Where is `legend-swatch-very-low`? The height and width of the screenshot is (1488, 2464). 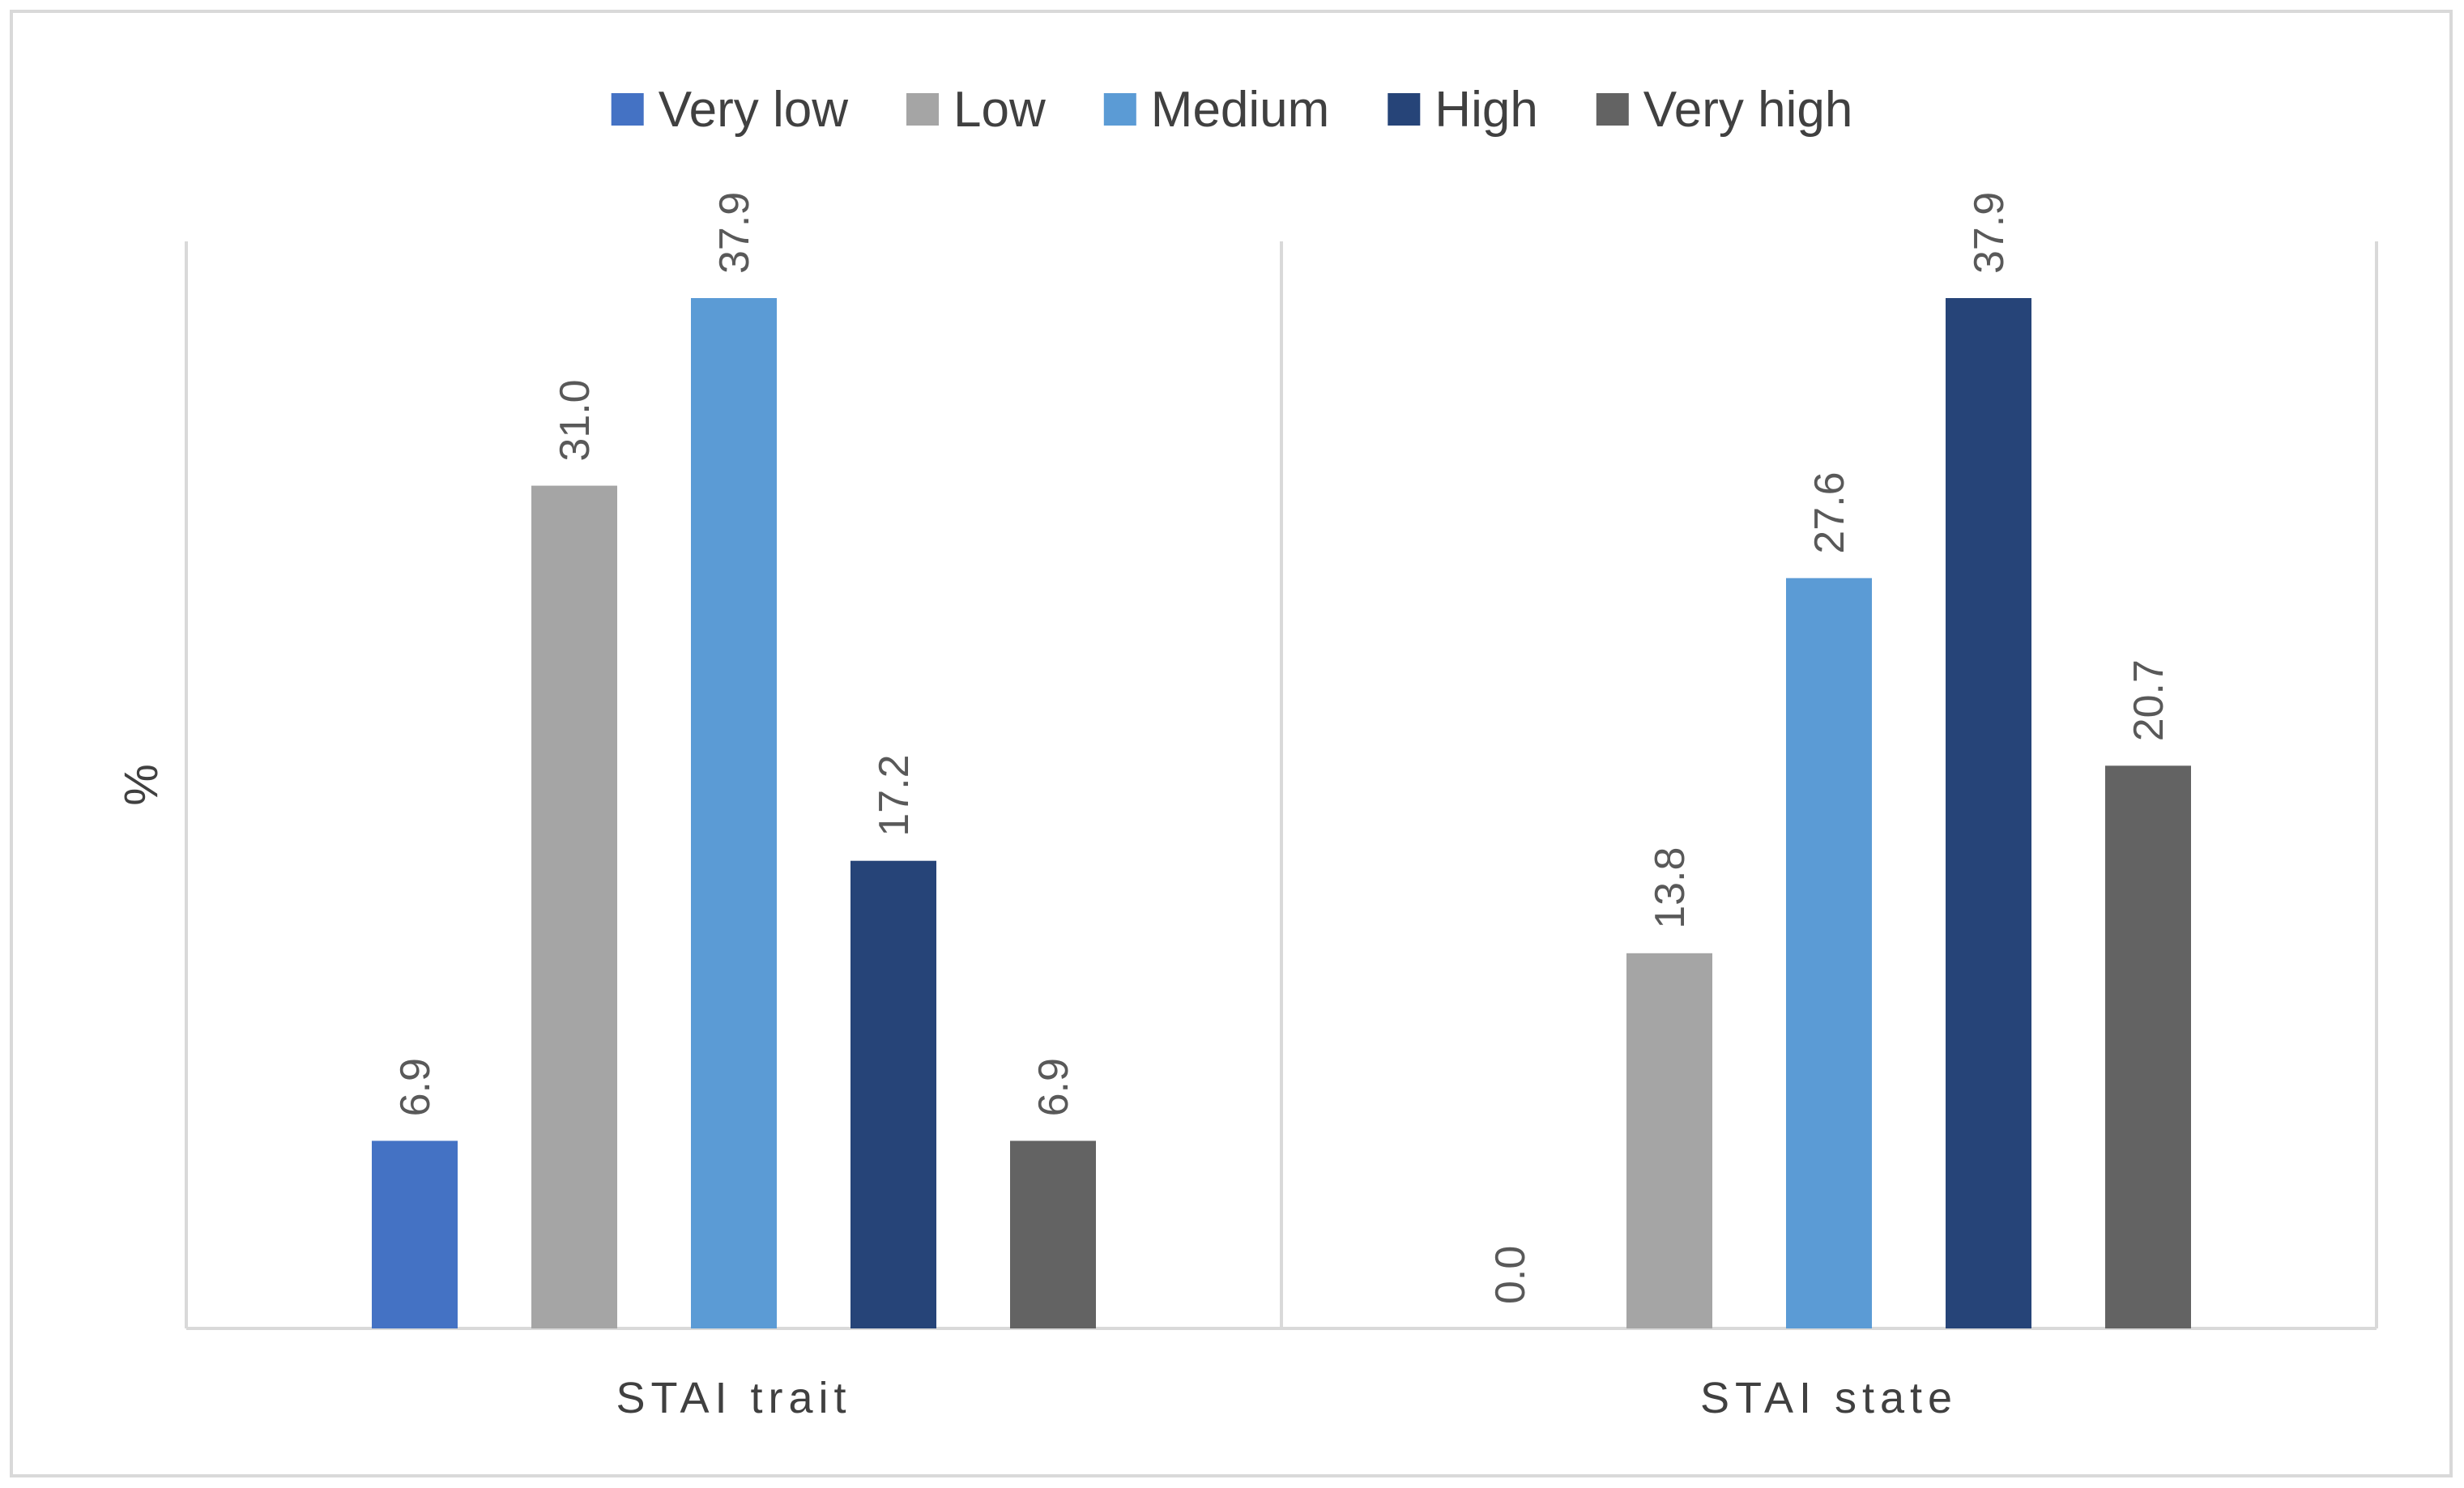
legend-swatch-very-low is located at coordinates (627, 110).